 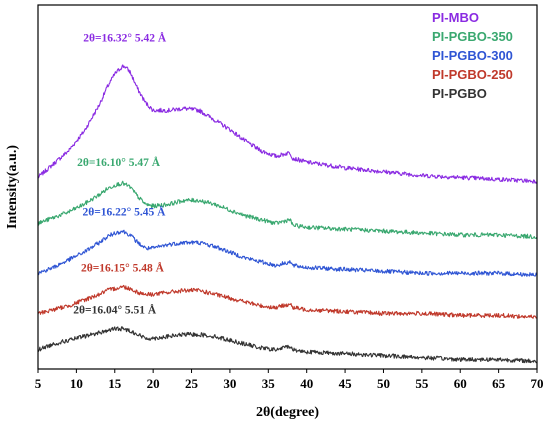 What do you see at coordinates (119, 162) in the screenshot?
I see `peak-annotation-2: 2θ=16.10° 5.47 Å` at bounding box center [119, 162].